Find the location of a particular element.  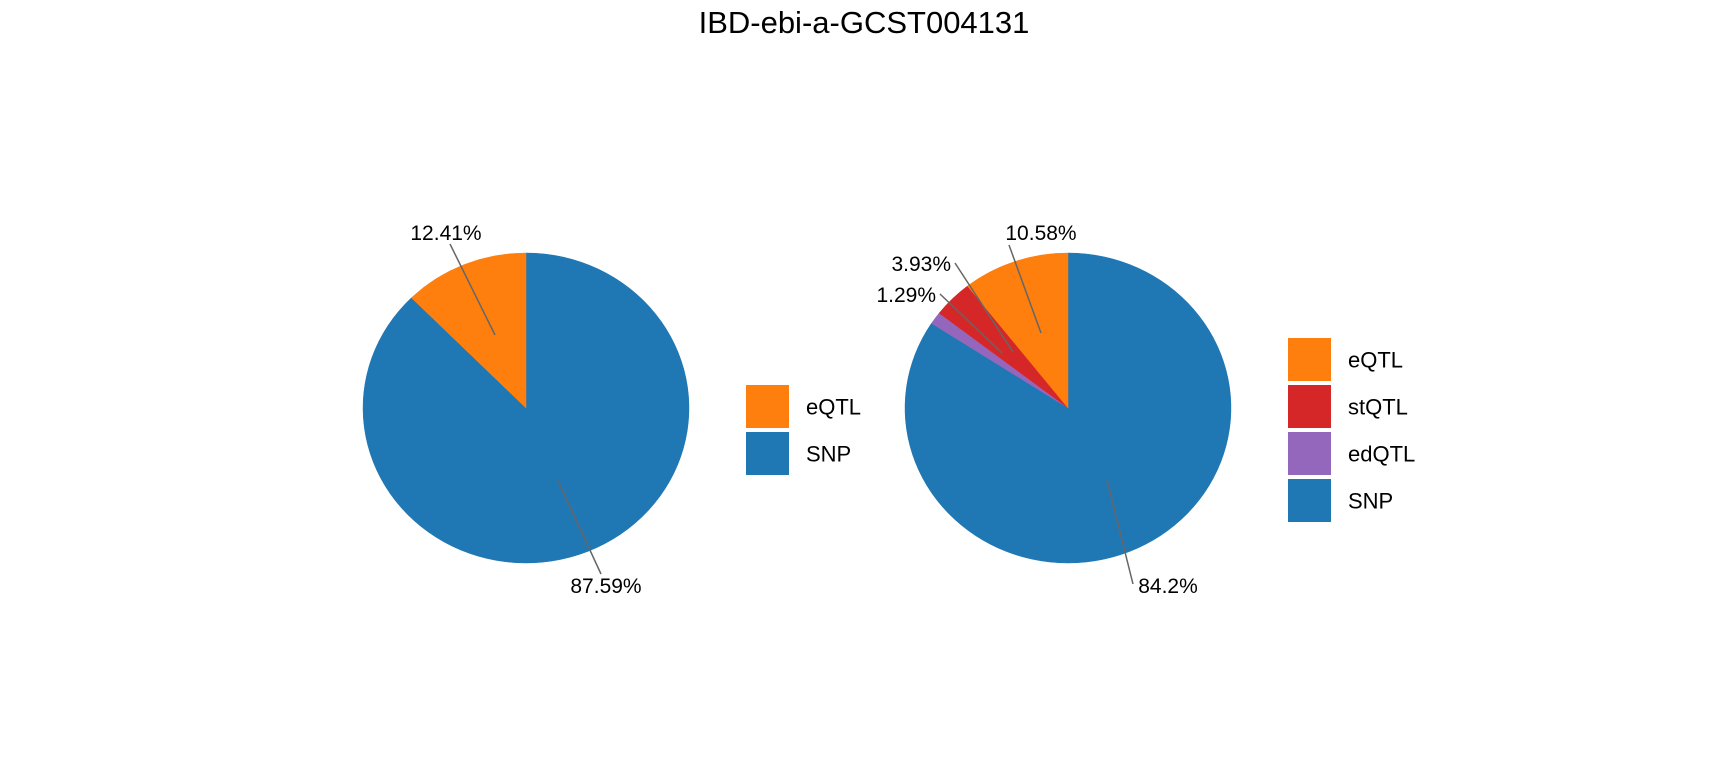

pie-chart-right: 84.2% 1.29% 3.93% 10.58% is located at coordinates (1054, 410).